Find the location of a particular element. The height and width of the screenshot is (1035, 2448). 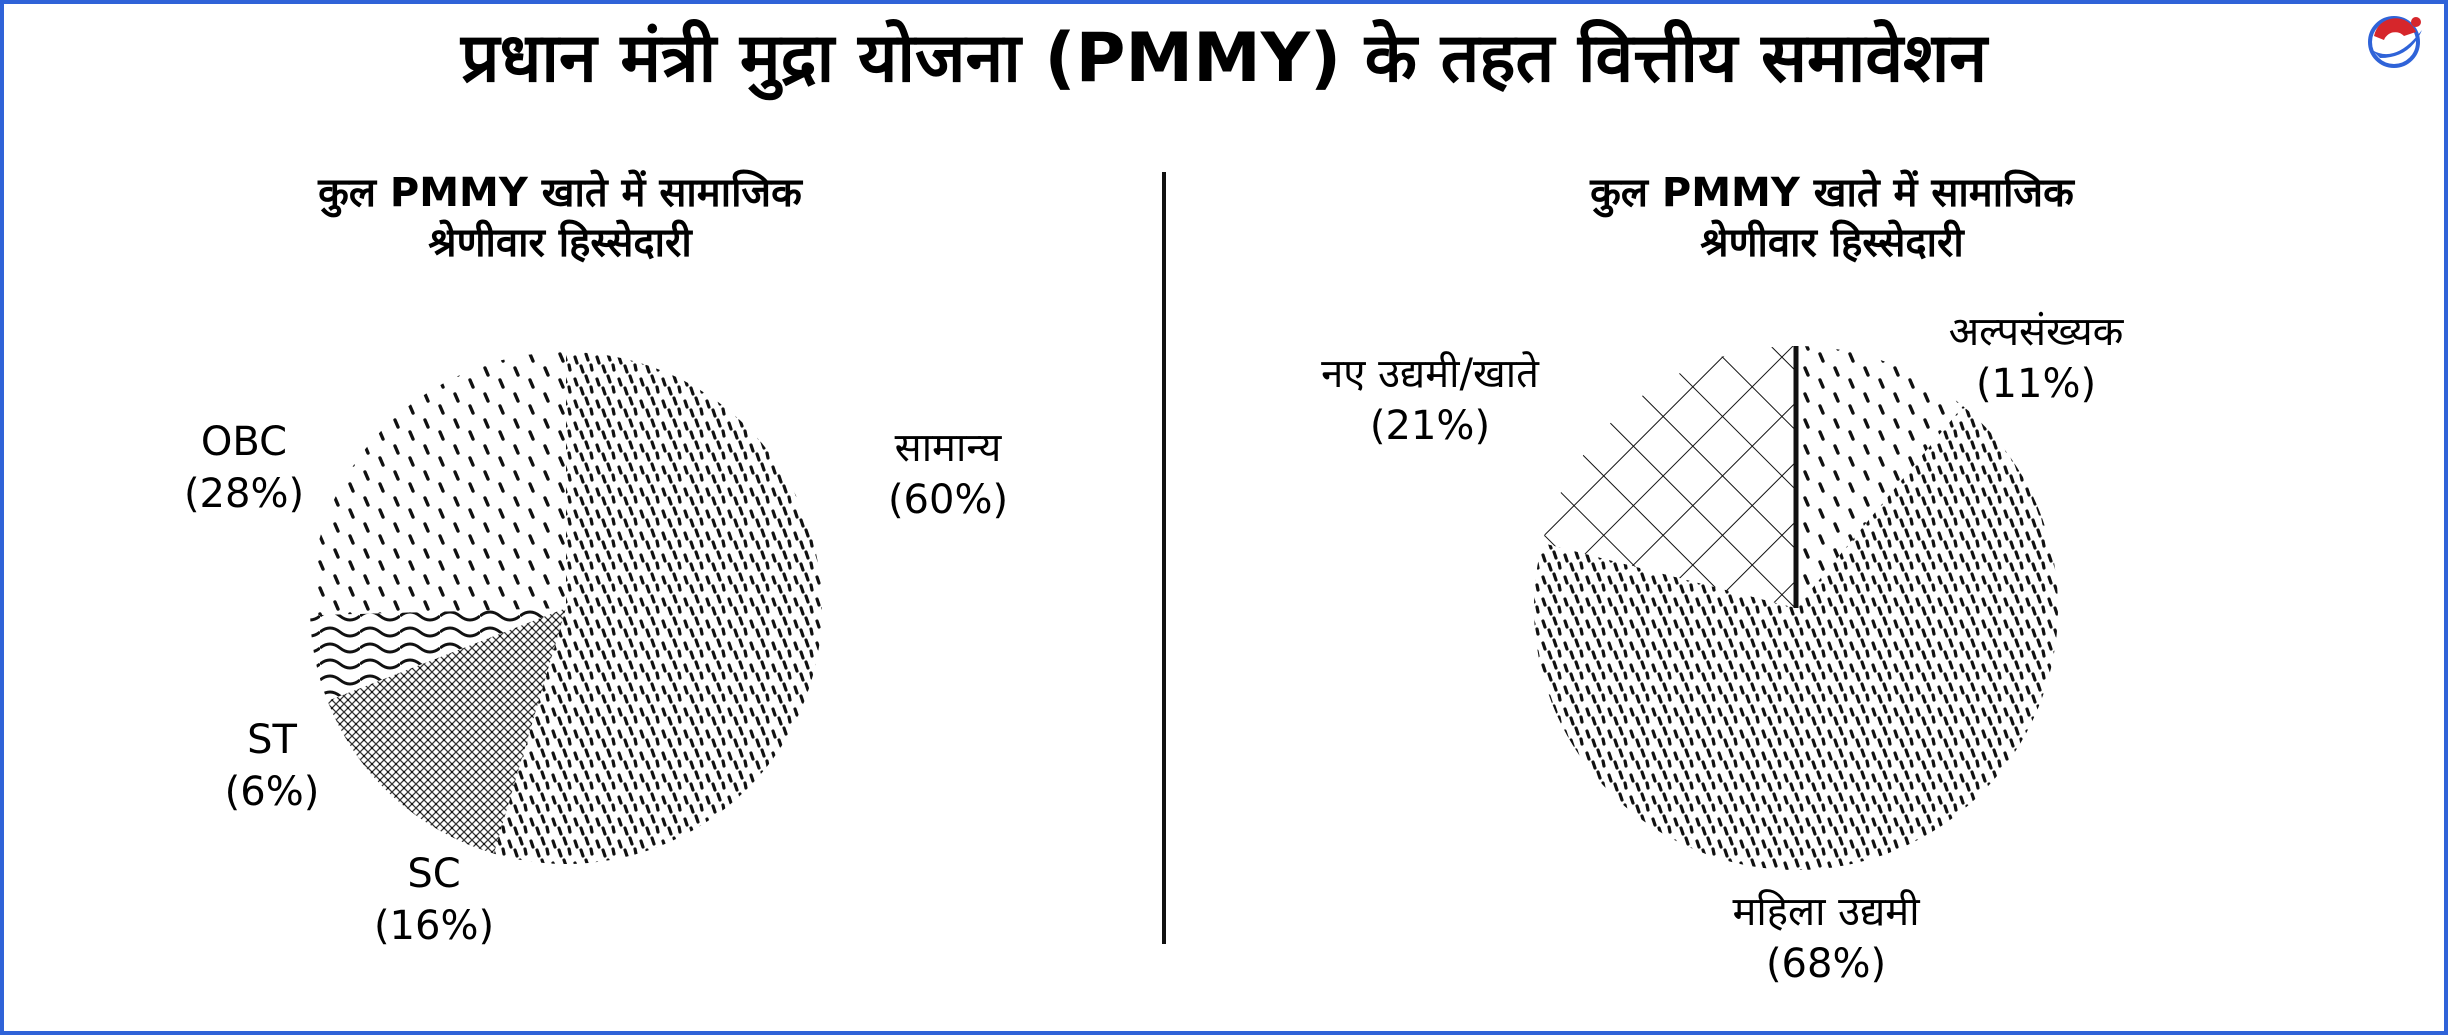

slice-name: सामान्य is located at coordinates (948, 448).